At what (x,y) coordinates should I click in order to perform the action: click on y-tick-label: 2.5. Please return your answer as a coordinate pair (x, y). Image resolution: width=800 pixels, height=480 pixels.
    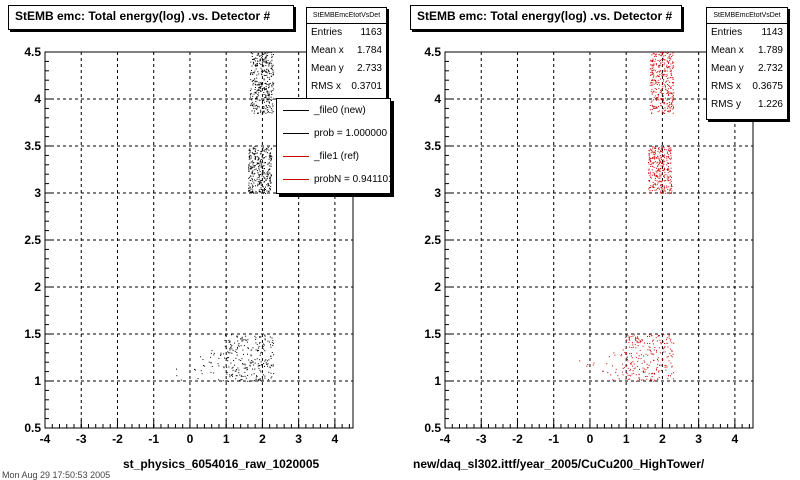
    Looking at the image, I should click on (432, 240).